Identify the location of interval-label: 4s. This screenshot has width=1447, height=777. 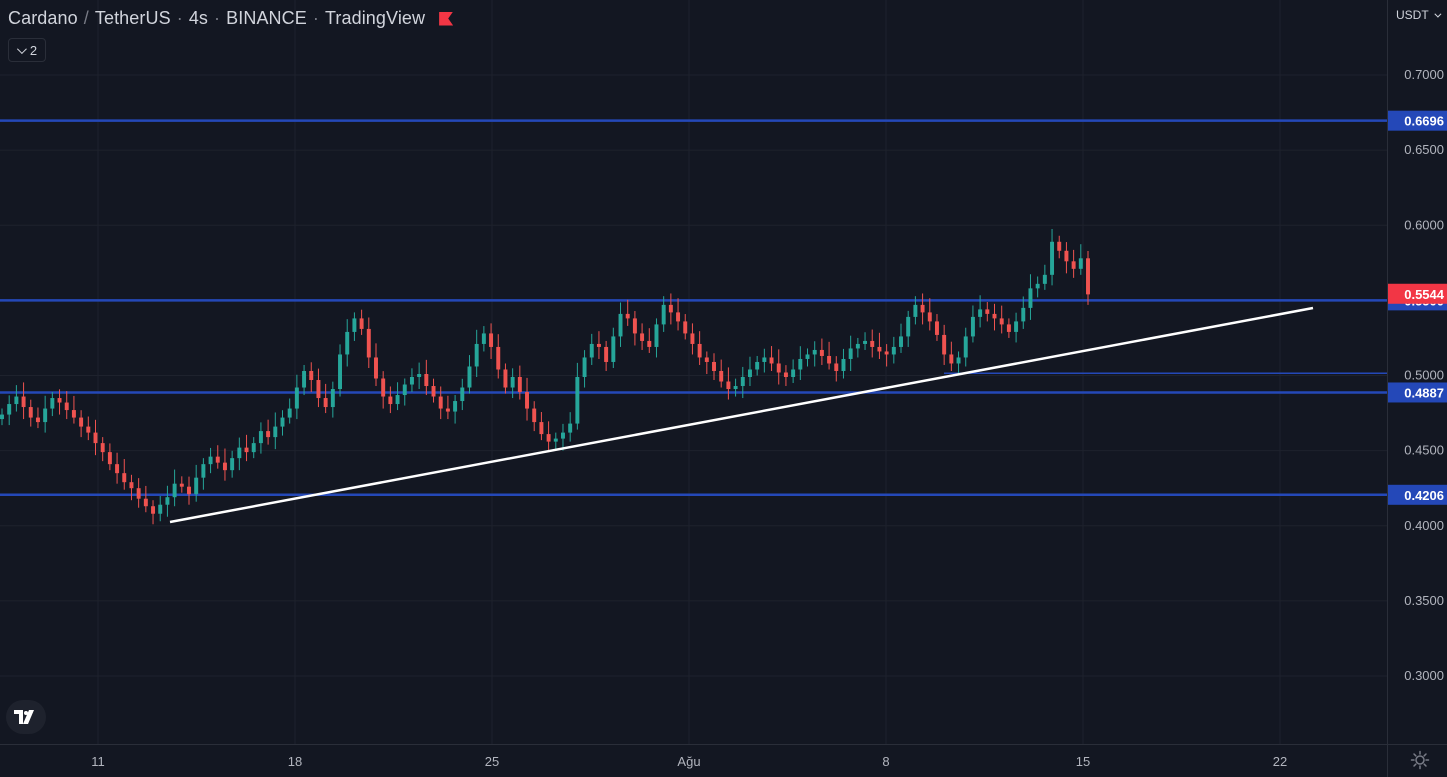
(198, 18).